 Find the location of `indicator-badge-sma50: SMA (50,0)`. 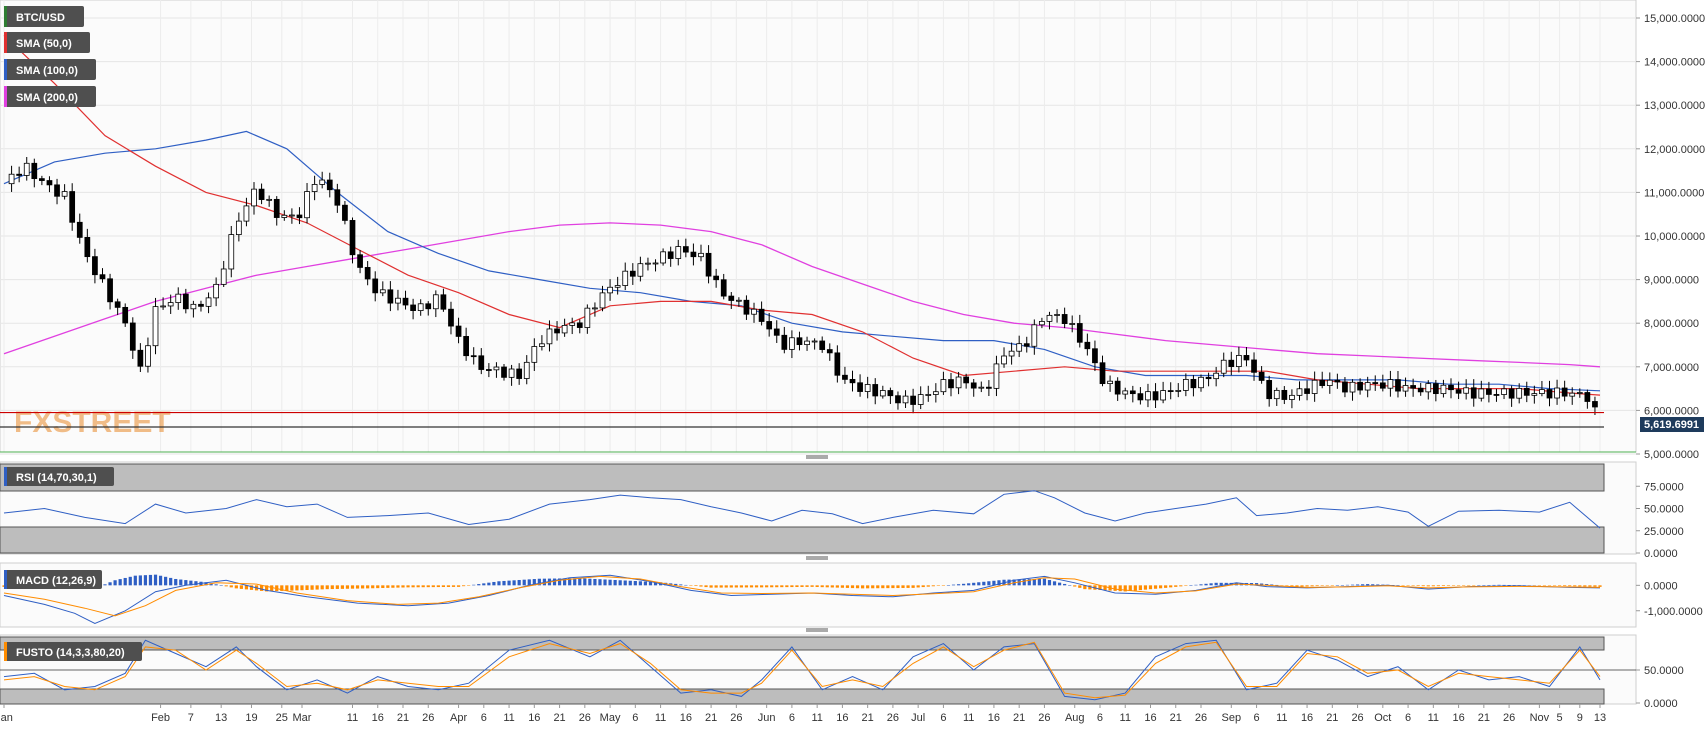

indicator-badge-sma50: SMA (50,0) is located at coordinates (47, 42).